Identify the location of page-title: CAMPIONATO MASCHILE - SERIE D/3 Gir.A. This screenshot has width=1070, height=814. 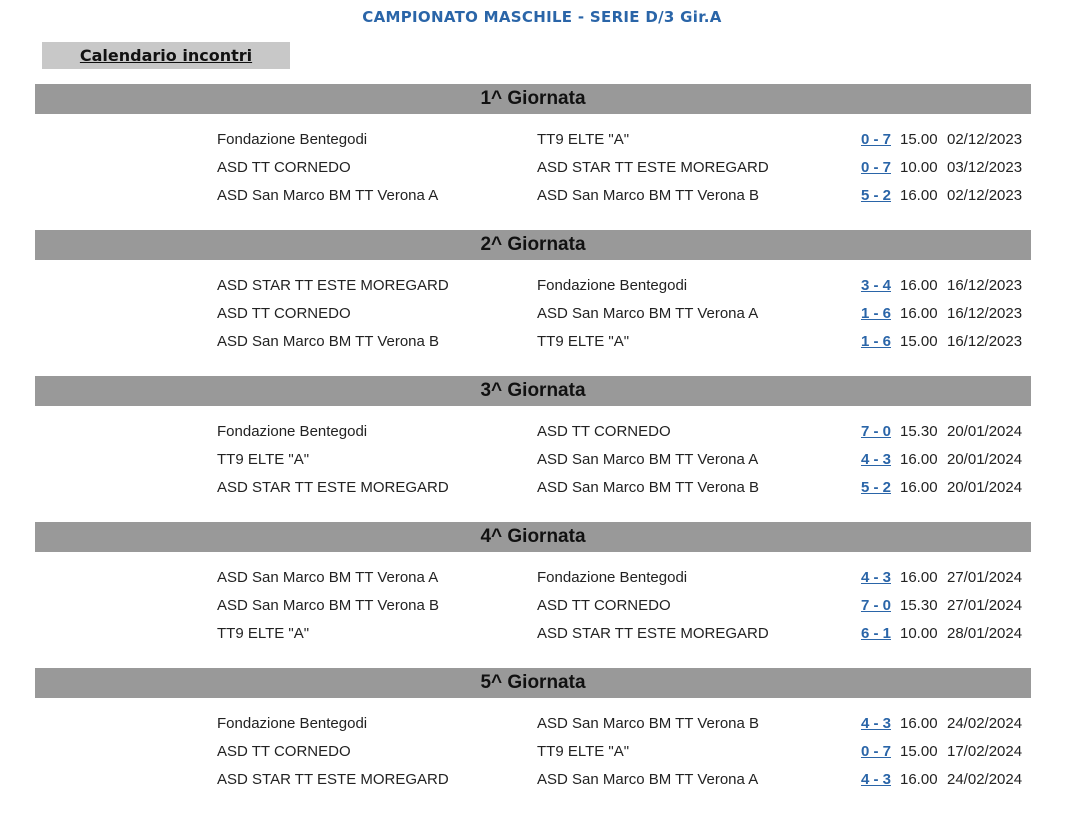
(542, 17).